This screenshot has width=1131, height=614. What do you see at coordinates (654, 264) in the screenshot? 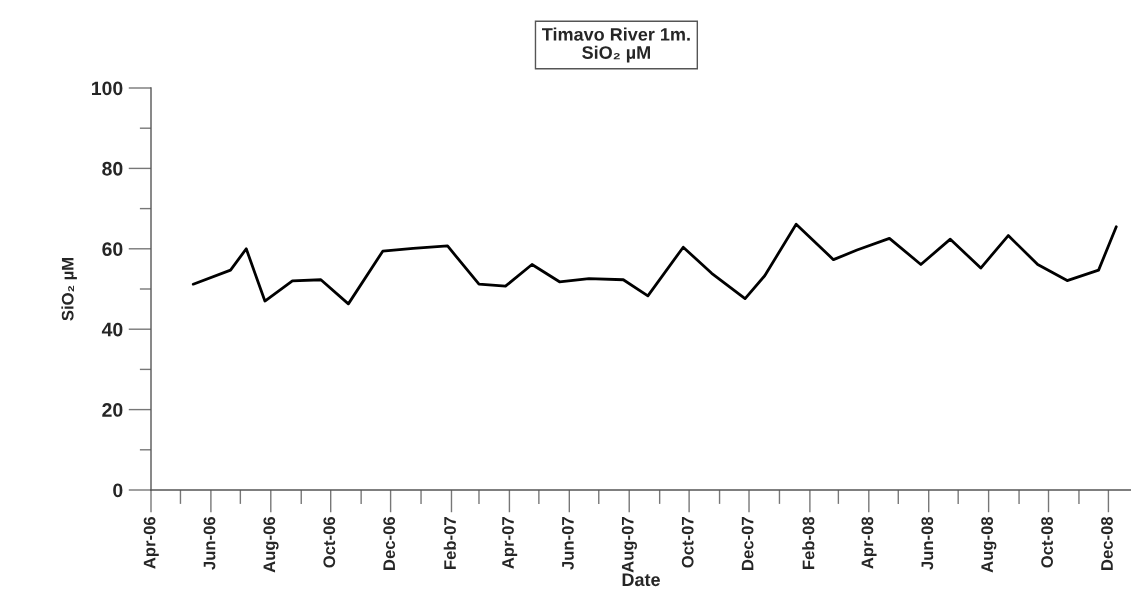
I see `line-series` at bounding box center [654, 264].